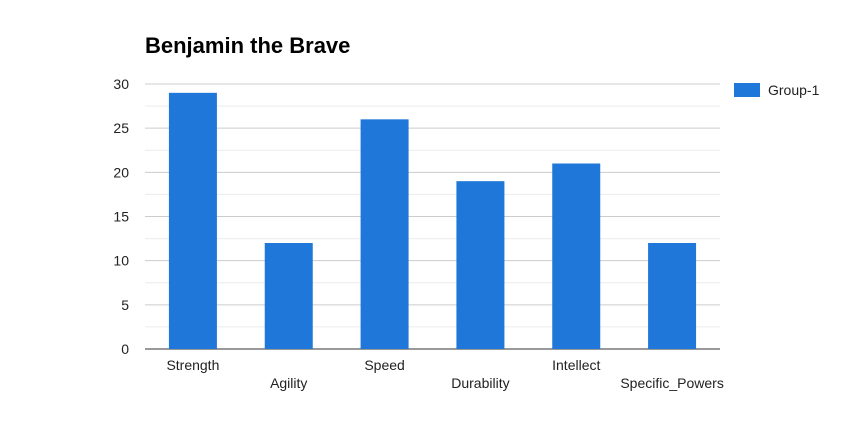 This screenshot has height=432, width=864. I want to click on x-tick-label: Agility, so click(288, 383).